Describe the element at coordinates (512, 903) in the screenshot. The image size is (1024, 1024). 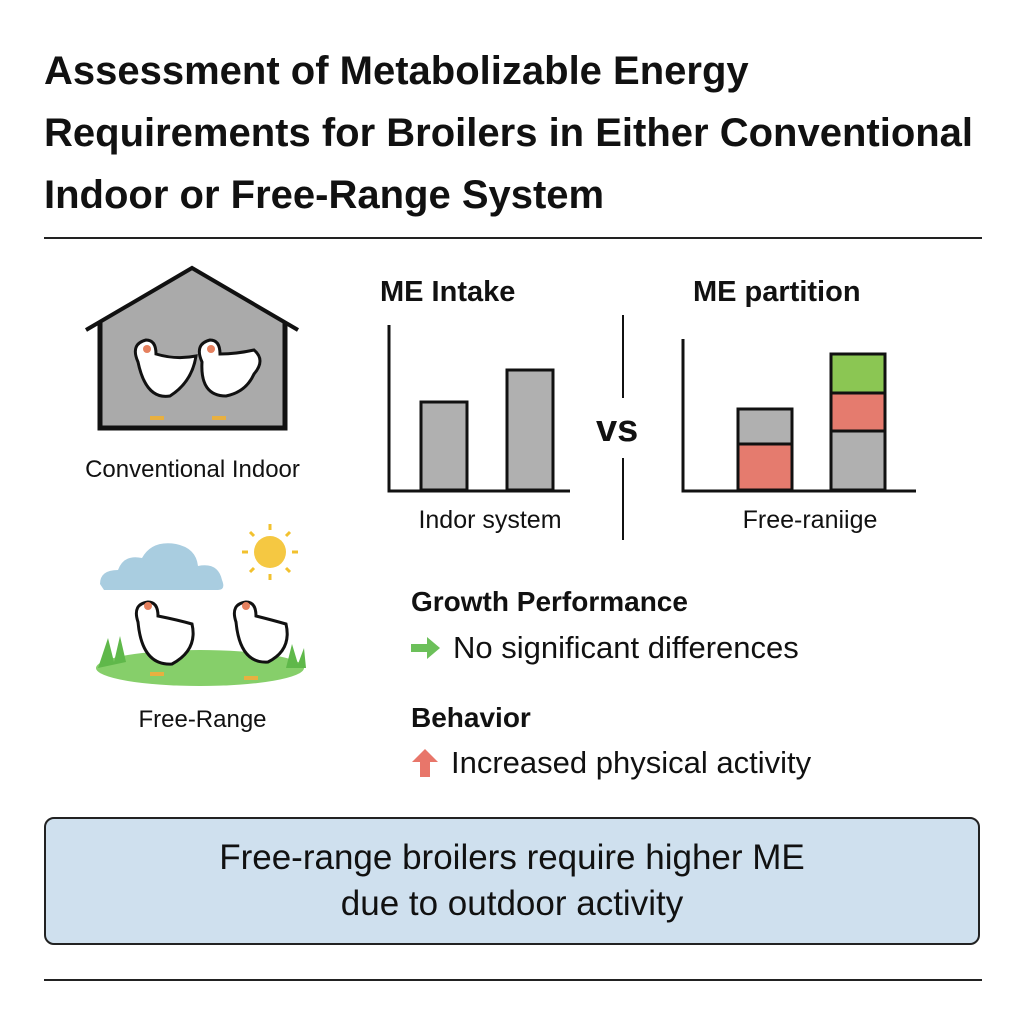
I see `summary-line-2: due to outdoor activity` at that location.